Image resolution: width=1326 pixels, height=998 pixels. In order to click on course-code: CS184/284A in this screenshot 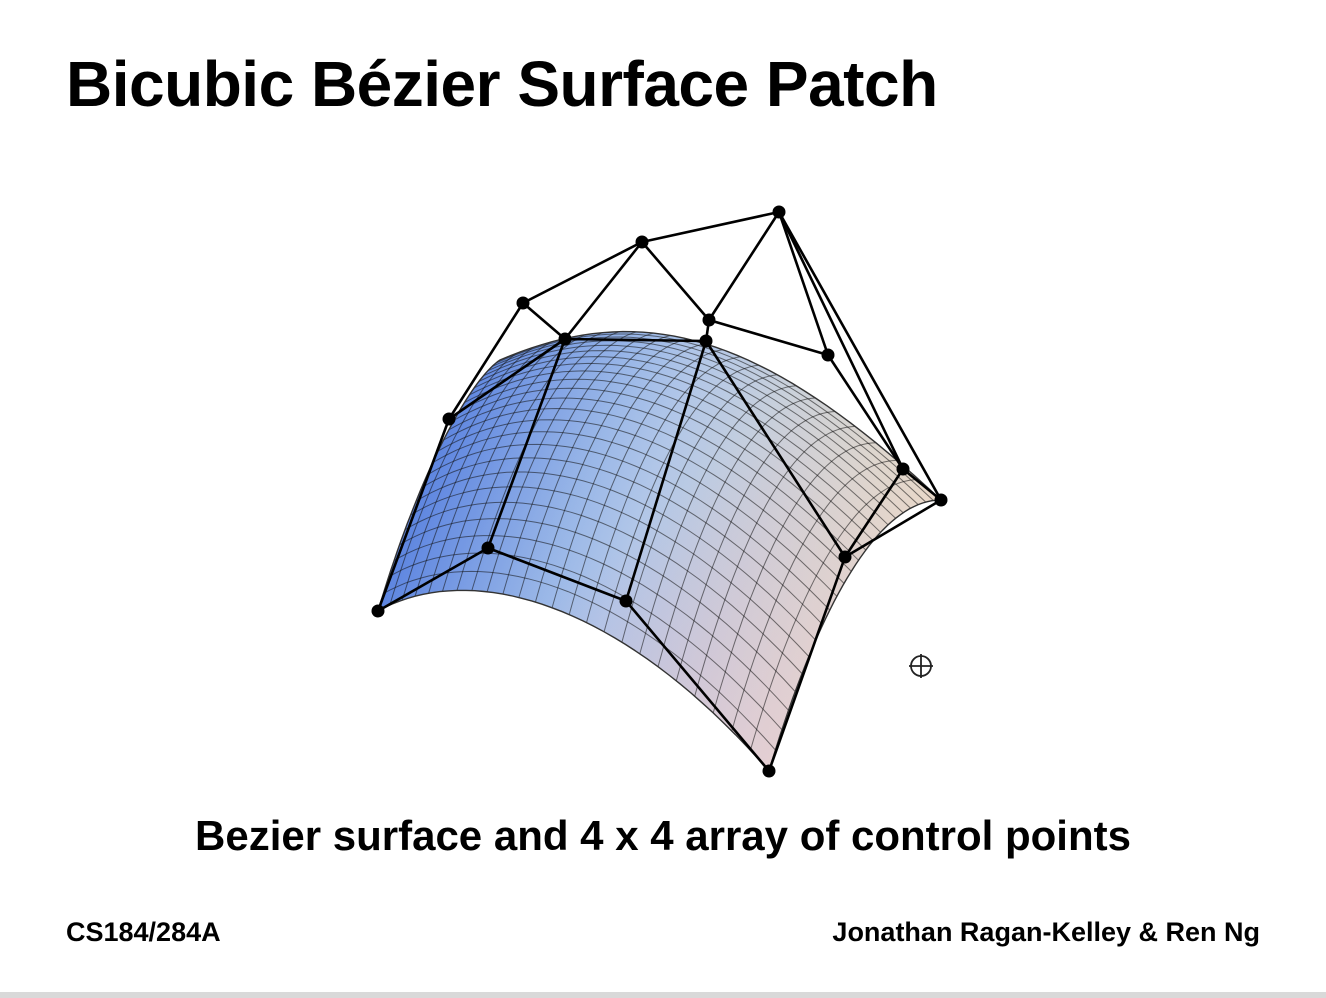, I will do `click(143, 932)`.